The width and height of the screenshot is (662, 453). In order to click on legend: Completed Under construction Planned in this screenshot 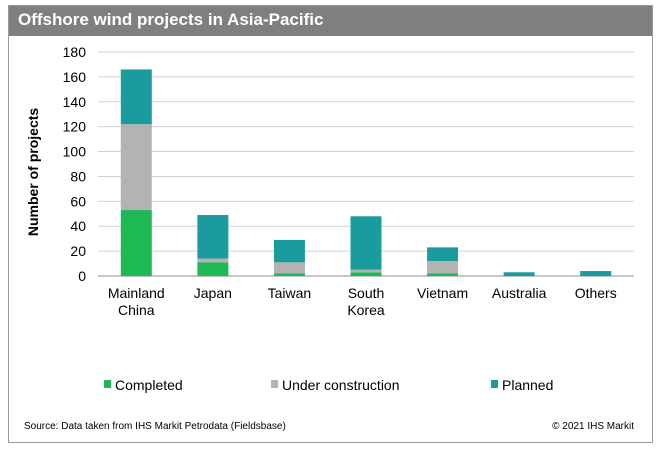, I will do `click(328, 385)`.